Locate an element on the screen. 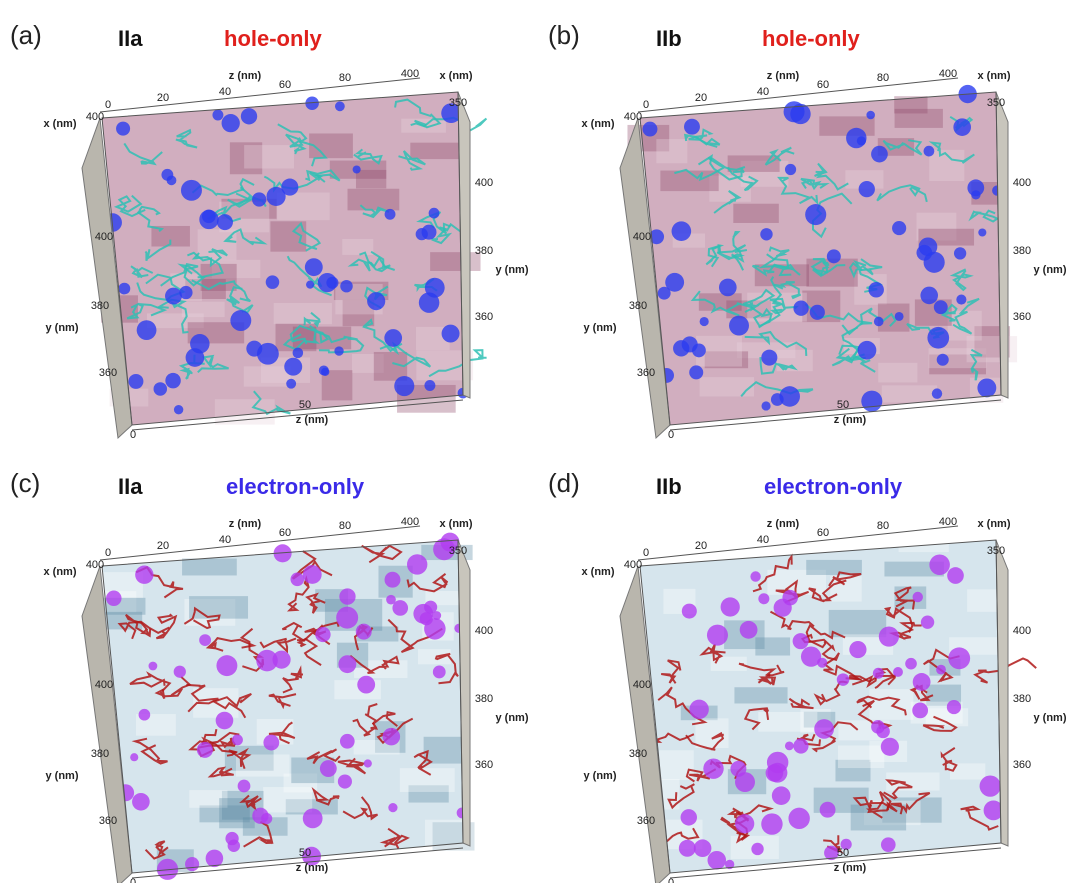 The image size is (1072, 883). tick-label: 20 is located at coordinates (701, 546).